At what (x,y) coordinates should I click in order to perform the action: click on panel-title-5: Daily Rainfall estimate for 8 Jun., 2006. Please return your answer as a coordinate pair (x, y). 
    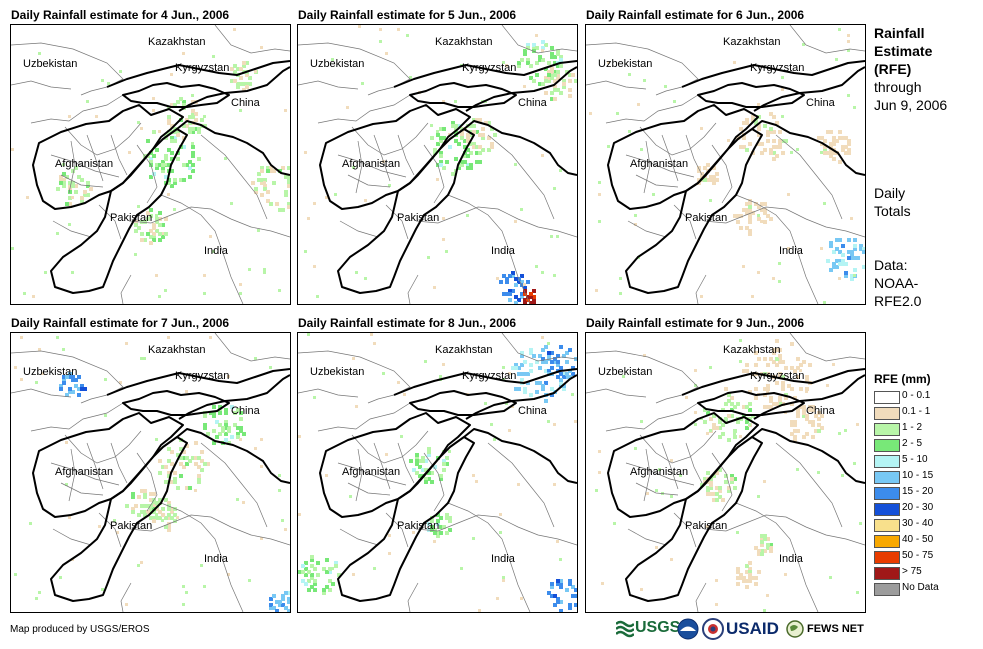
    Looking at the image, I should click on (407, 323).